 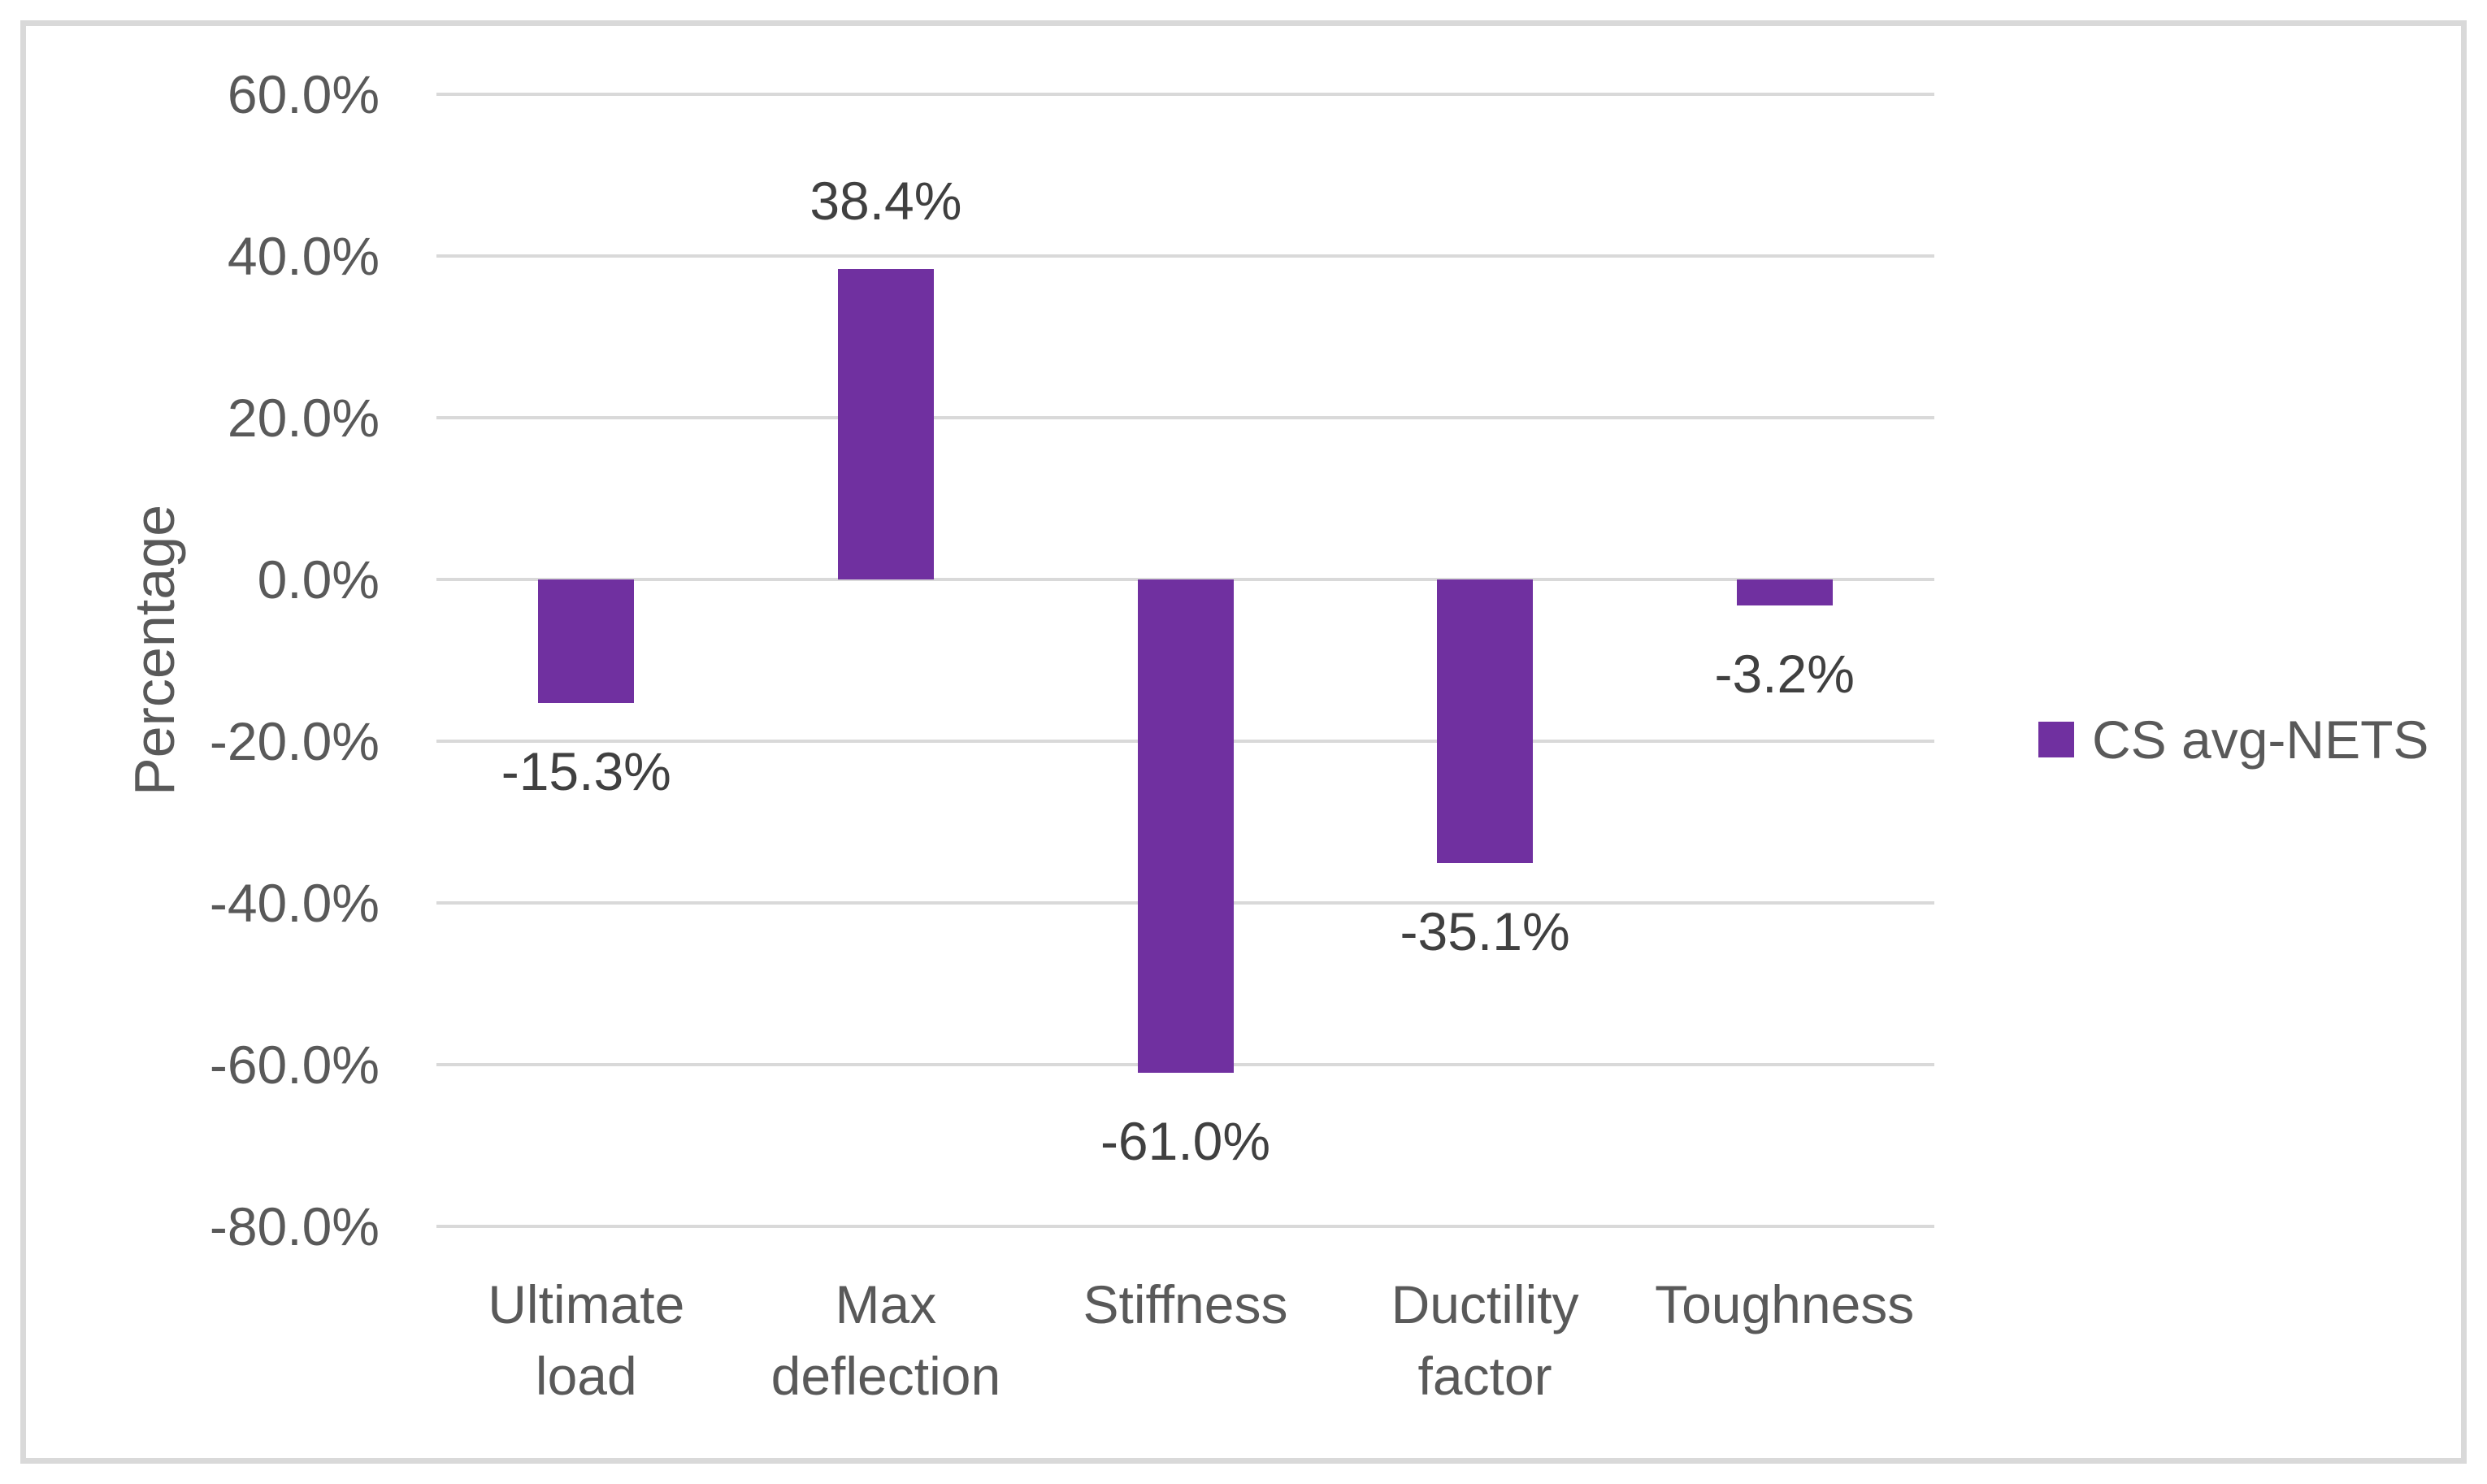 What do you see at coordinates (303, 418) in the screenshot?
I see `y-tick-label-20-0-: 20.0%` at bounding box center [303, 418].